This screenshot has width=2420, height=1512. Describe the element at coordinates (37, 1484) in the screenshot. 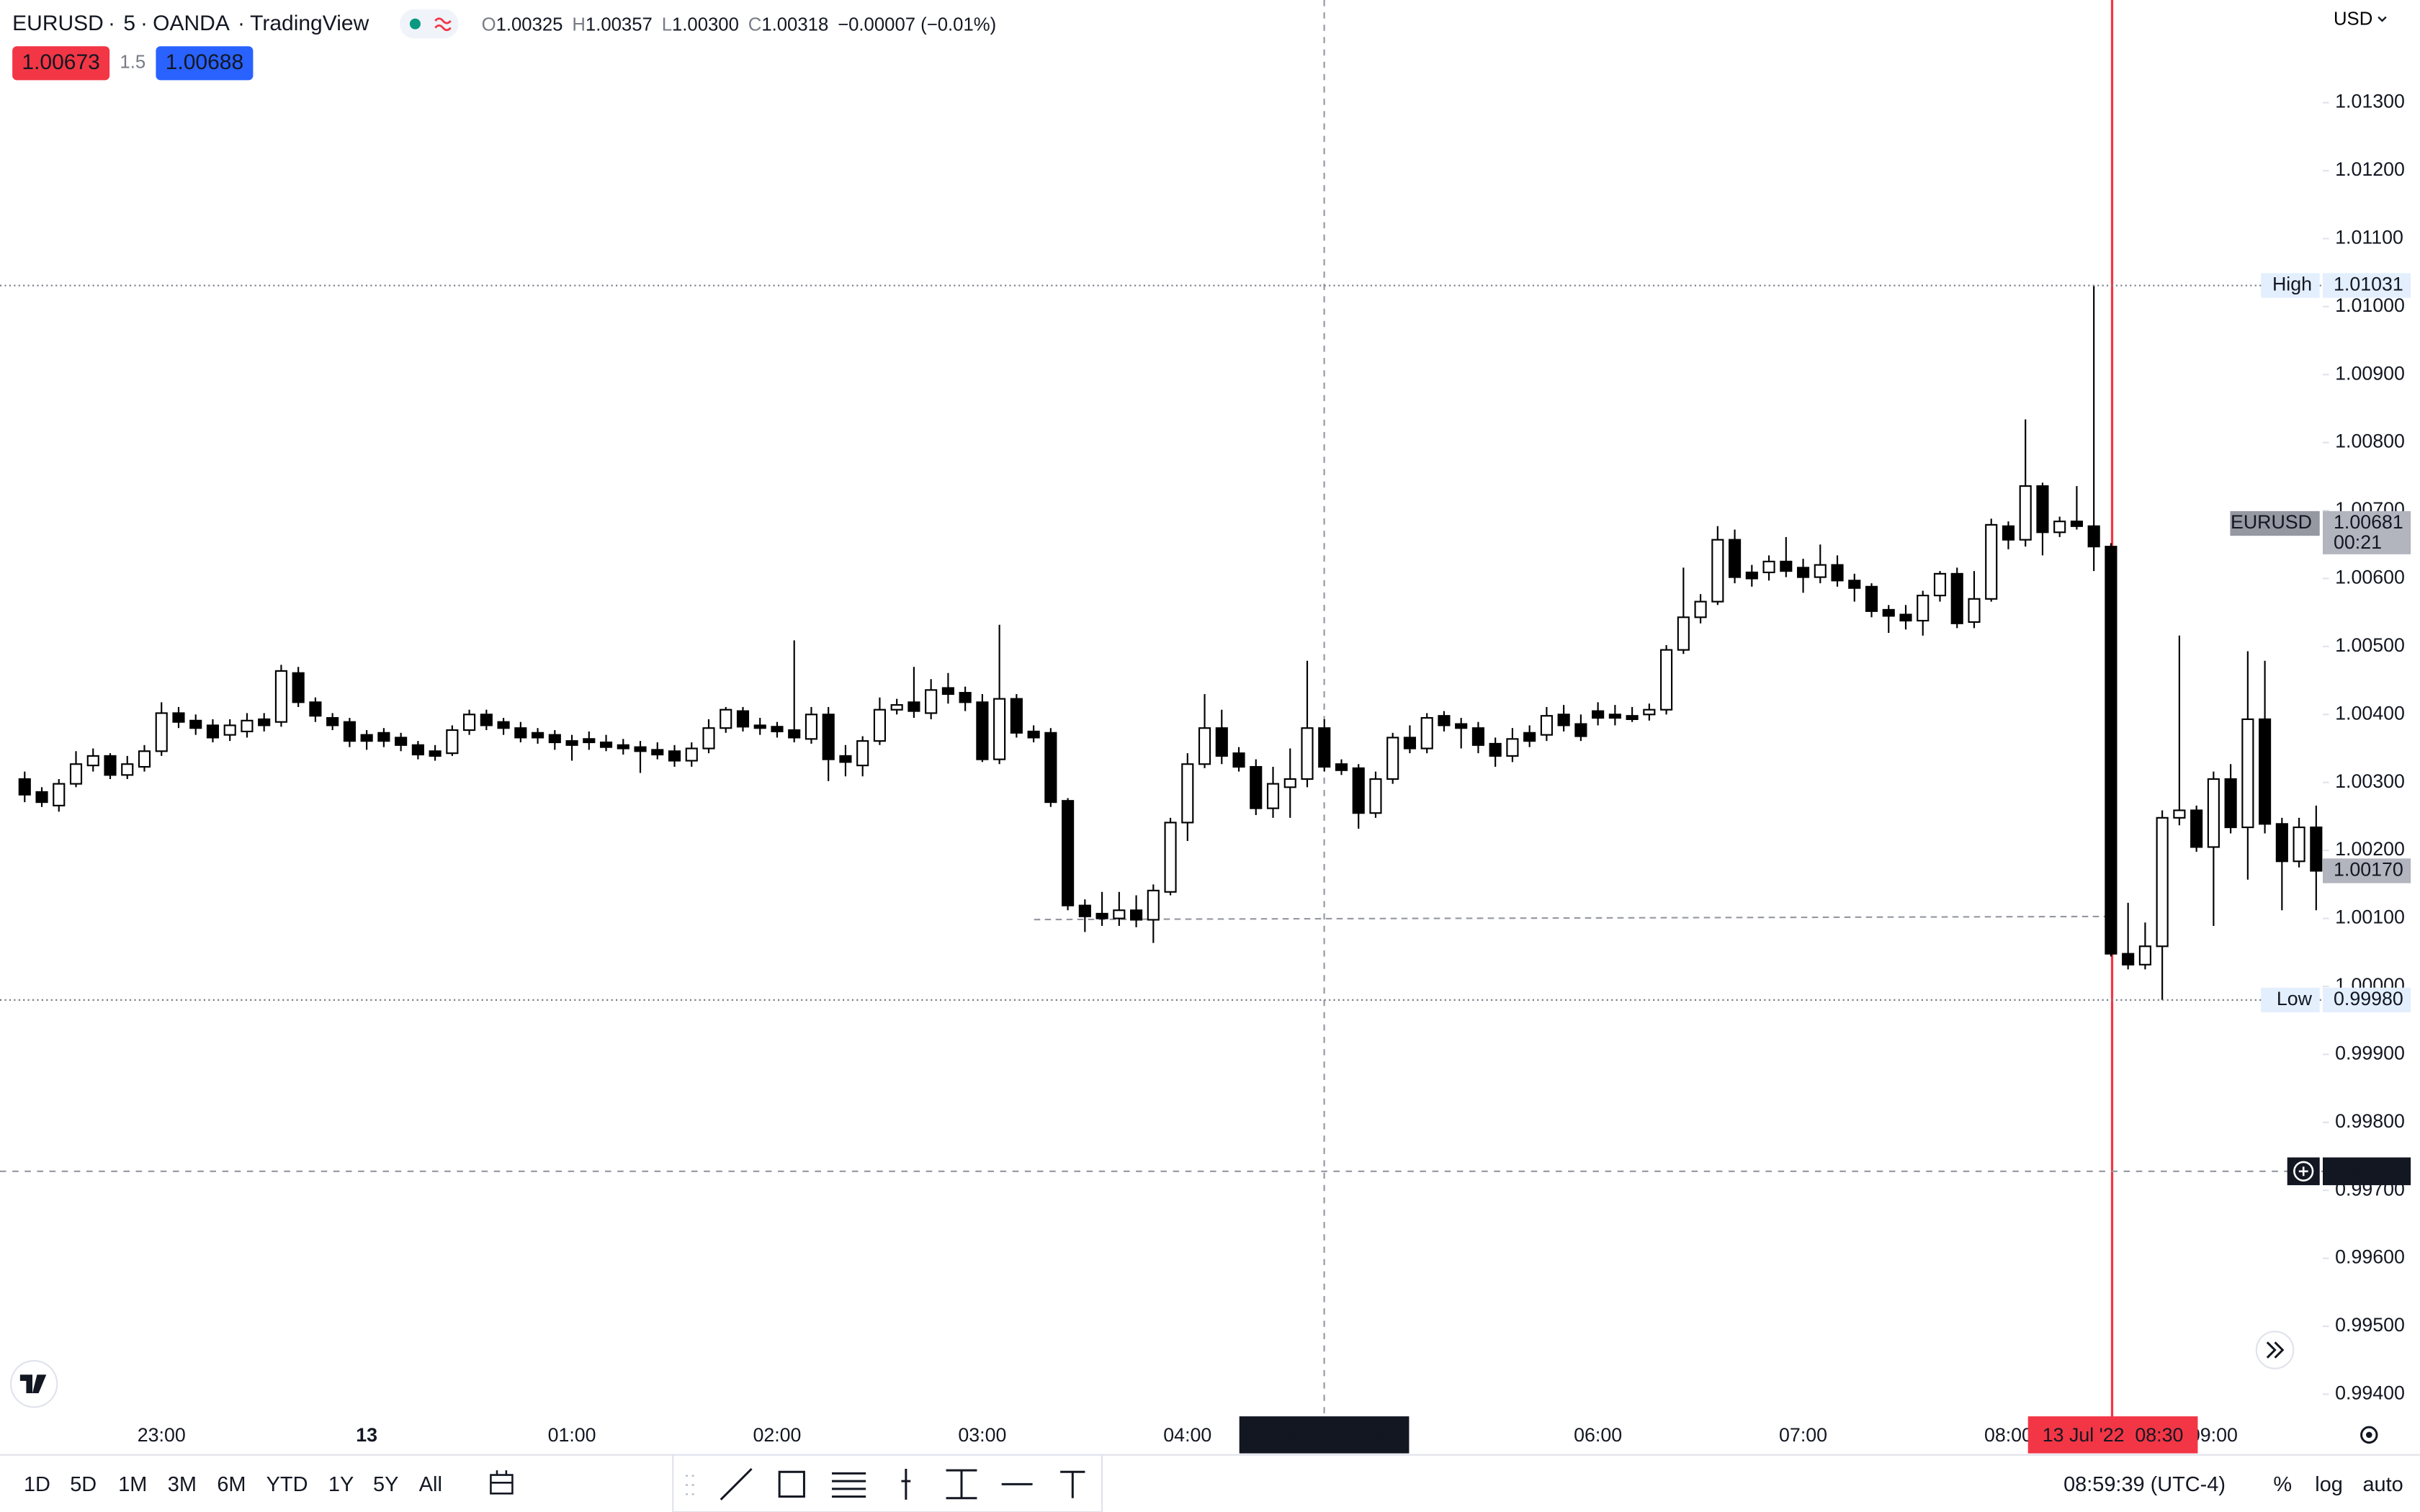

I see `range-button: 1D` at that location.